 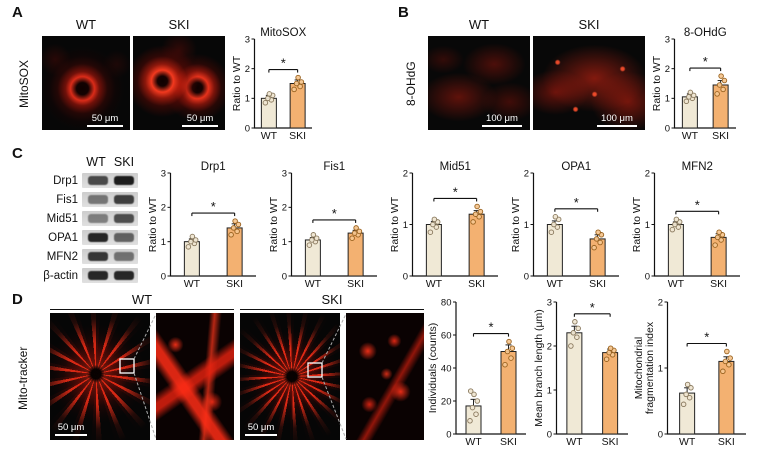 What do you see at coordinates (334, 167) in the screenshot?
I see `svg-text: Fis1` at bounding box center [334, 167].